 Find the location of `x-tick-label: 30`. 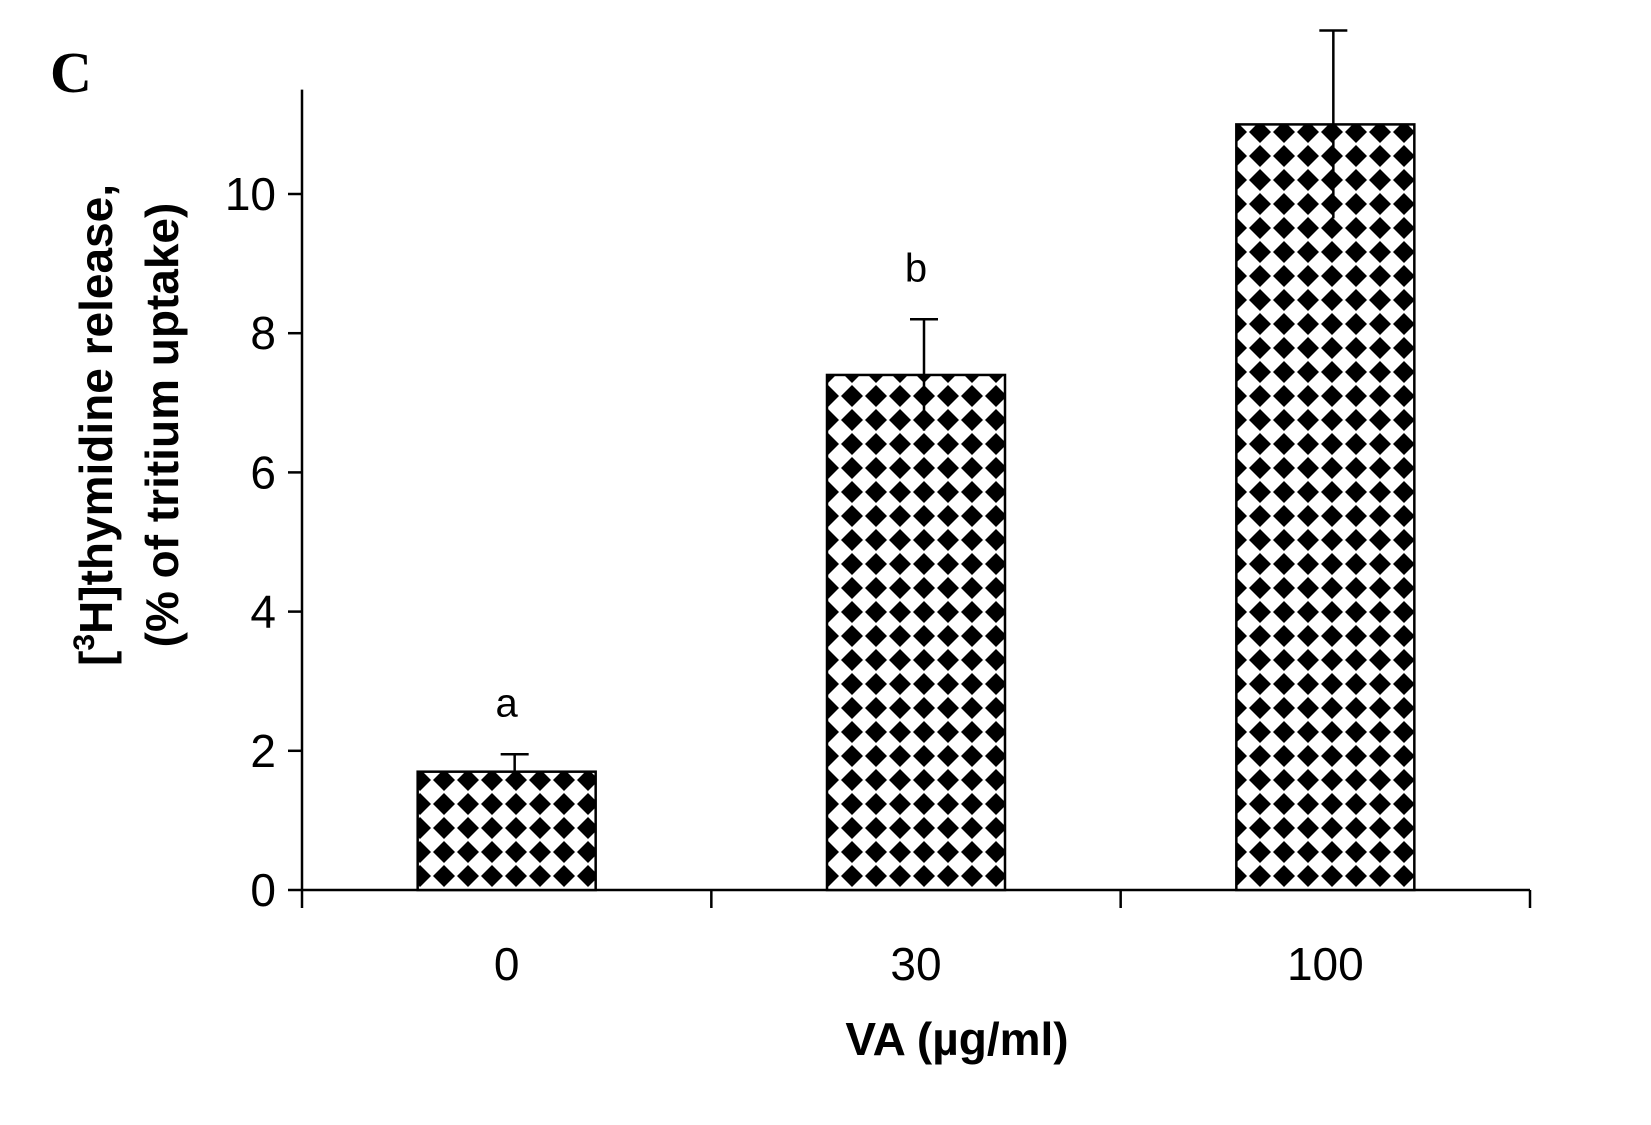

x-tick-label: 30 is located at coordinates (915, 964).